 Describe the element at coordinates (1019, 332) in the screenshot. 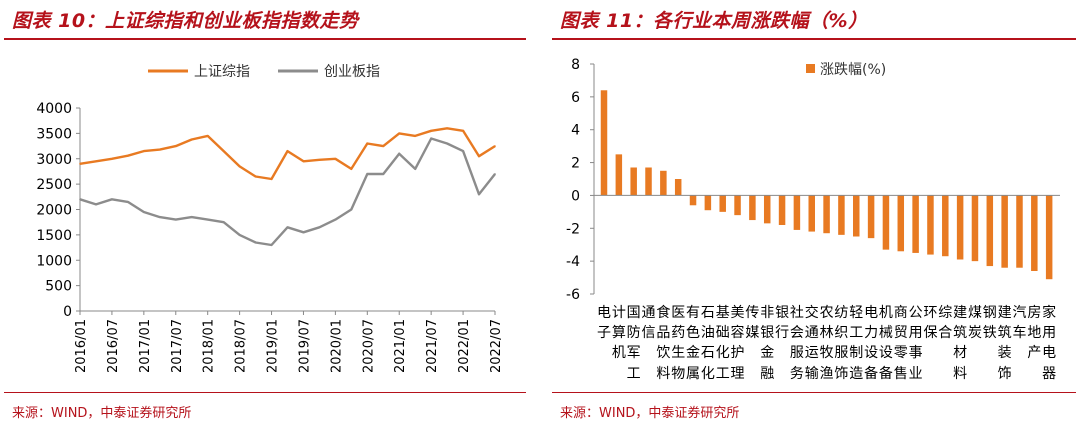

I see `category-label-char: 车` at that location.